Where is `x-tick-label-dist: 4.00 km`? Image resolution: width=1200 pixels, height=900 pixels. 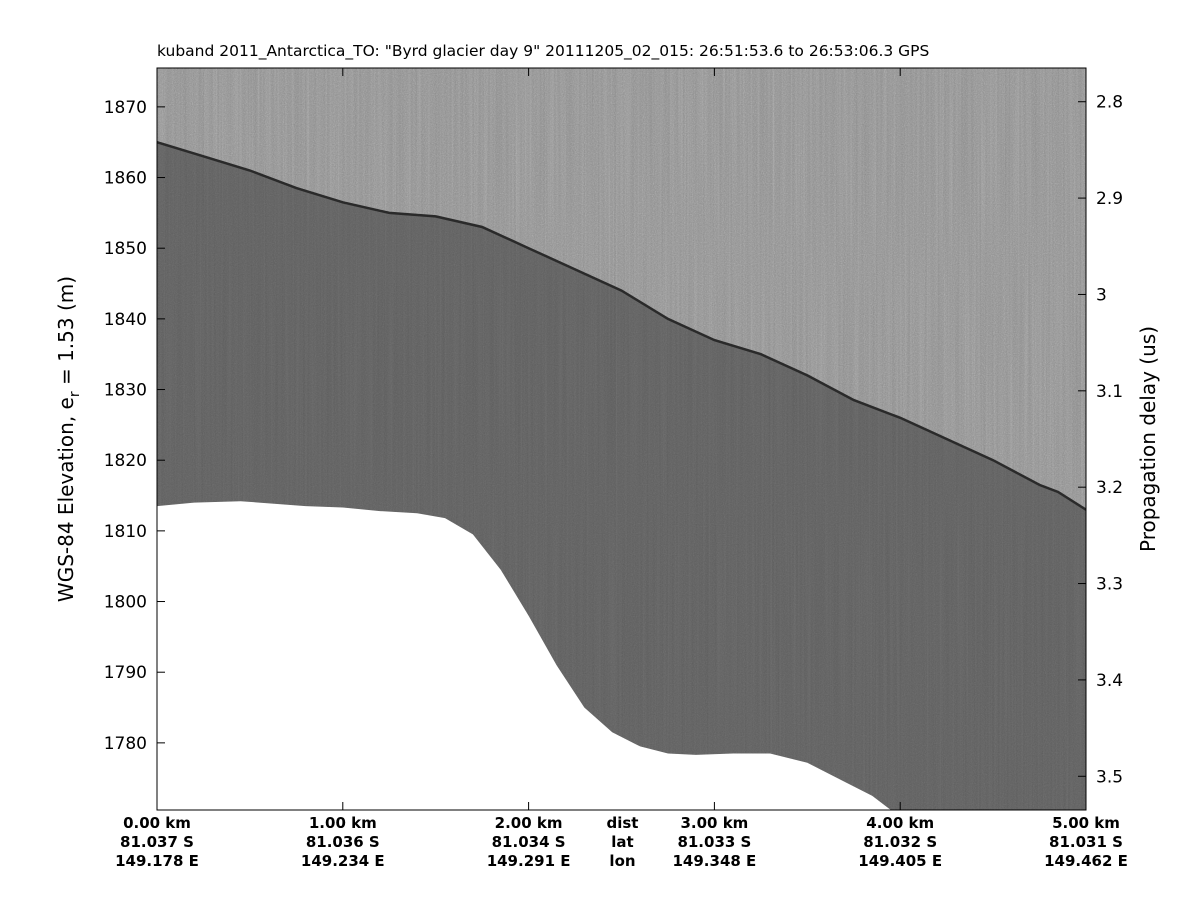
x-tick-label-dist: 4.00 km is located at coordinates (900, 823).